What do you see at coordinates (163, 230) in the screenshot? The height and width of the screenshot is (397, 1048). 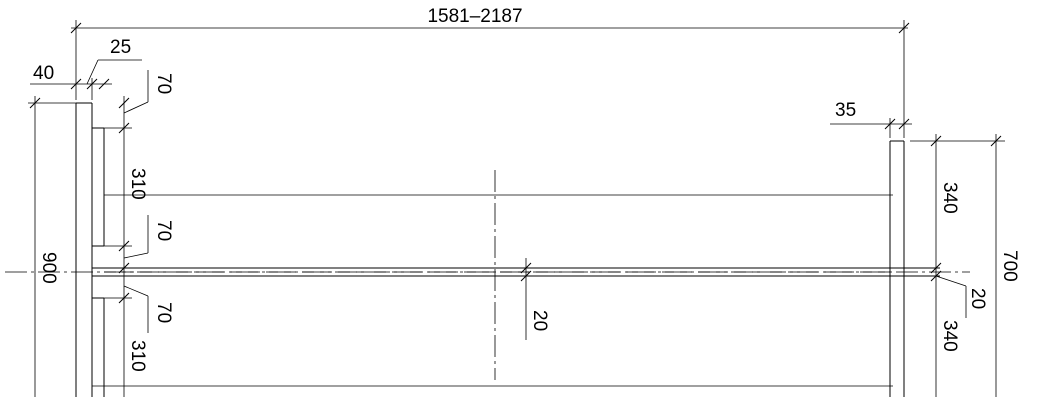 I see `mid-gap-left-label: 70` at bounding box center [163, 230].